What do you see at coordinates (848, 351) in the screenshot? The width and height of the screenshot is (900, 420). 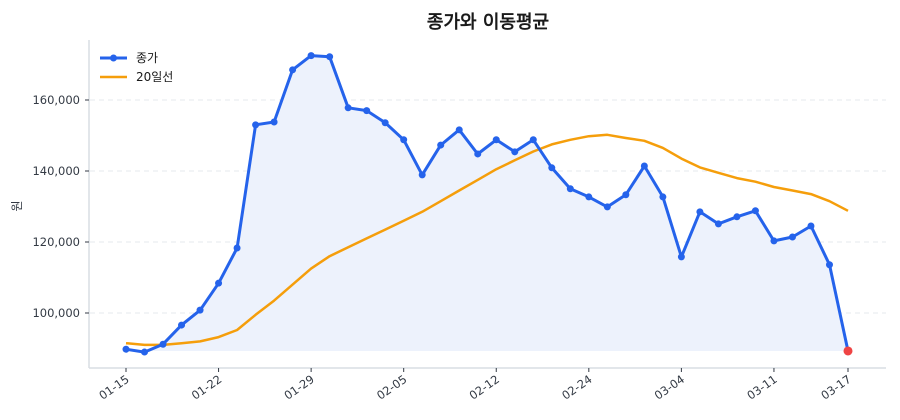 I see `last-close-marker` at bounding box center [848, 351].